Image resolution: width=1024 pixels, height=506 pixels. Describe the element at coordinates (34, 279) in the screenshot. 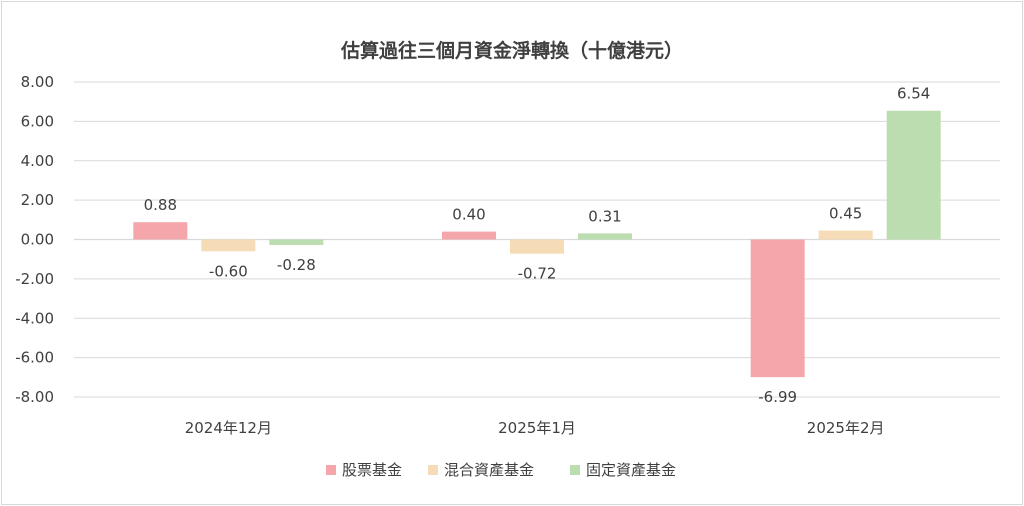

I see `y-tick-label: -2.00` at that location.